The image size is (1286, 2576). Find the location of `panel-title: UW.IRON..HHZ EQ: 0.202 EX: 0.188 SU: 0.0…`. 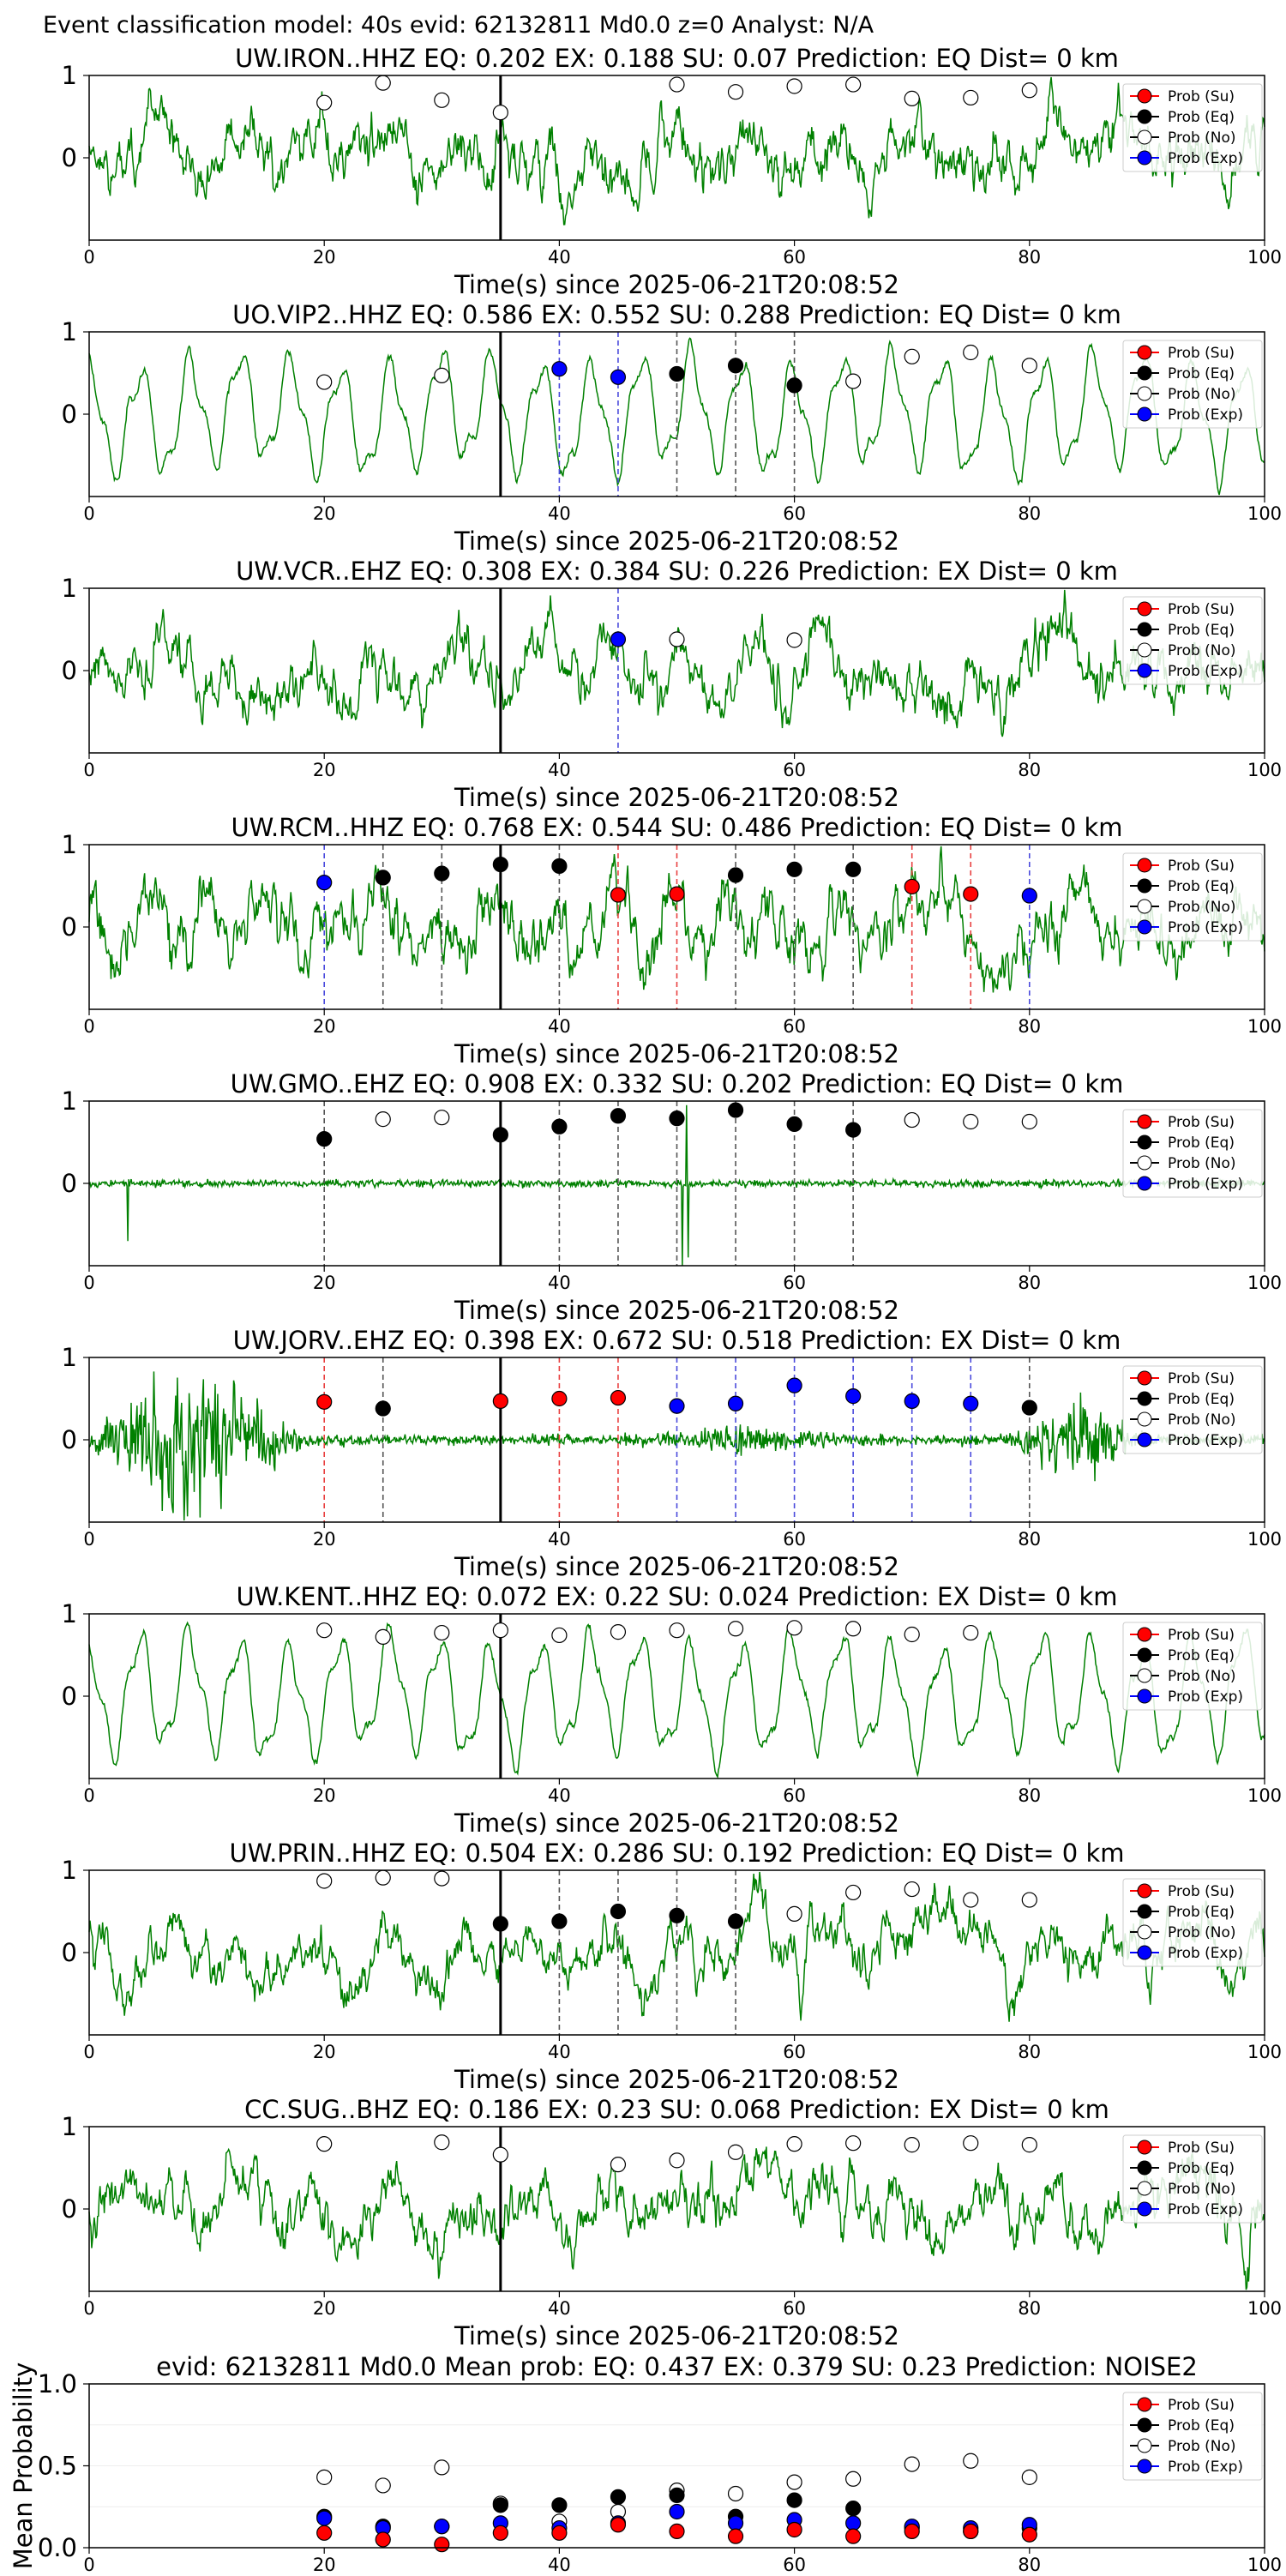

panel-title: UW.IRON..HHZ EQ: 0.202 EX: 0.188 SU: 0.0… is located at coordinates (677, 58).